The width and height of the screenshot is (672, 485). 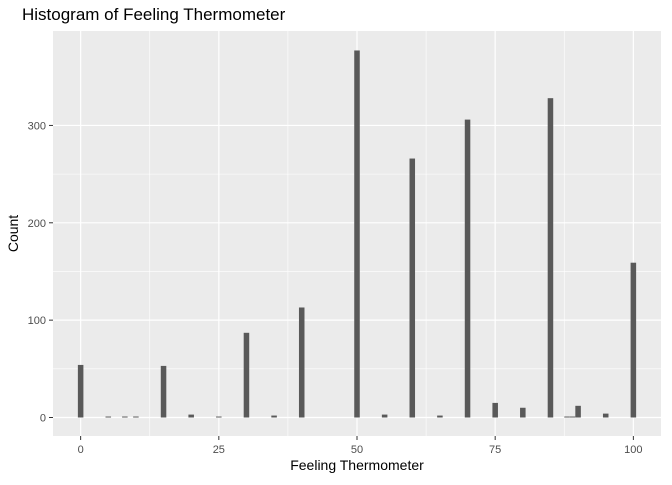 I want to click on x-axis: 0 25 50 75 100, so click(x=360, y=446).